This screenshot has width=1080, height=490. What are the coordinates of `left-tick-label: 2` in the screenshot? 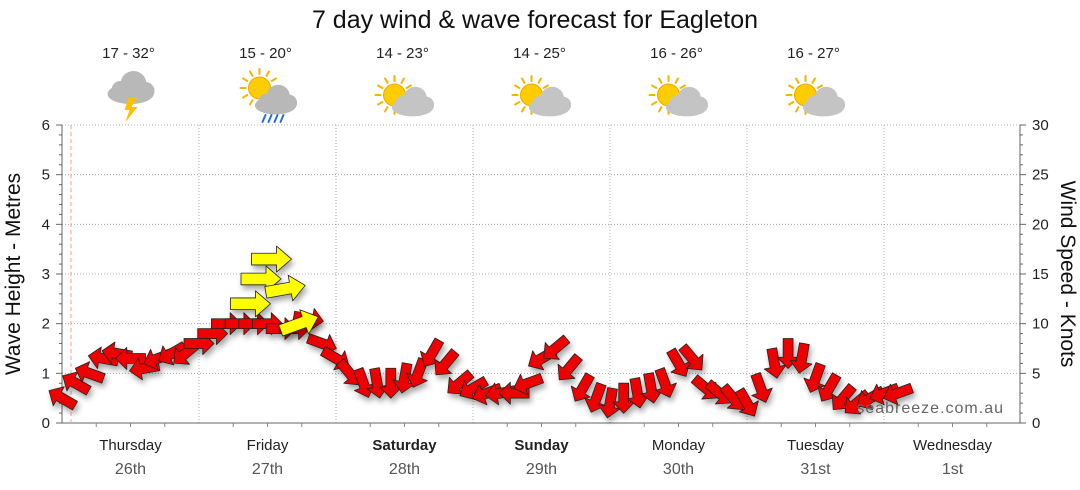 It's located at (46, 324).